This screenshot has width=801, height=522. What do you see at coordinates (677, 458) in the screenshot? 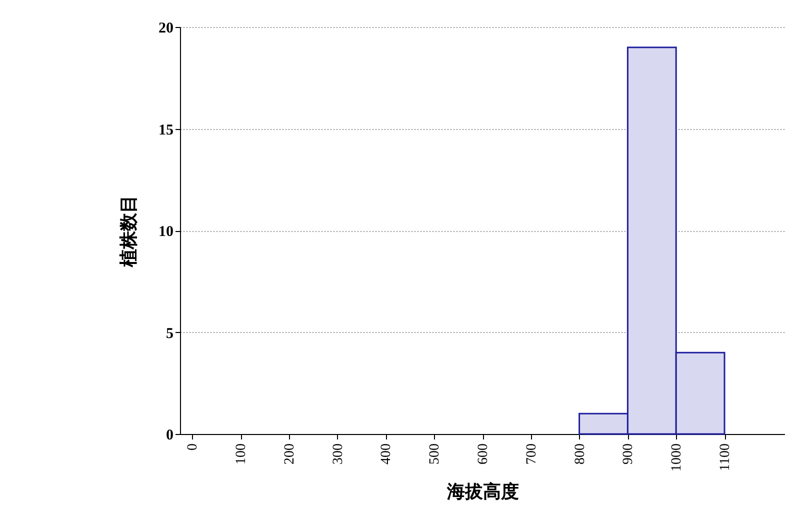
I see `x-tick-label: 1000` at bounding box center [677, 458].